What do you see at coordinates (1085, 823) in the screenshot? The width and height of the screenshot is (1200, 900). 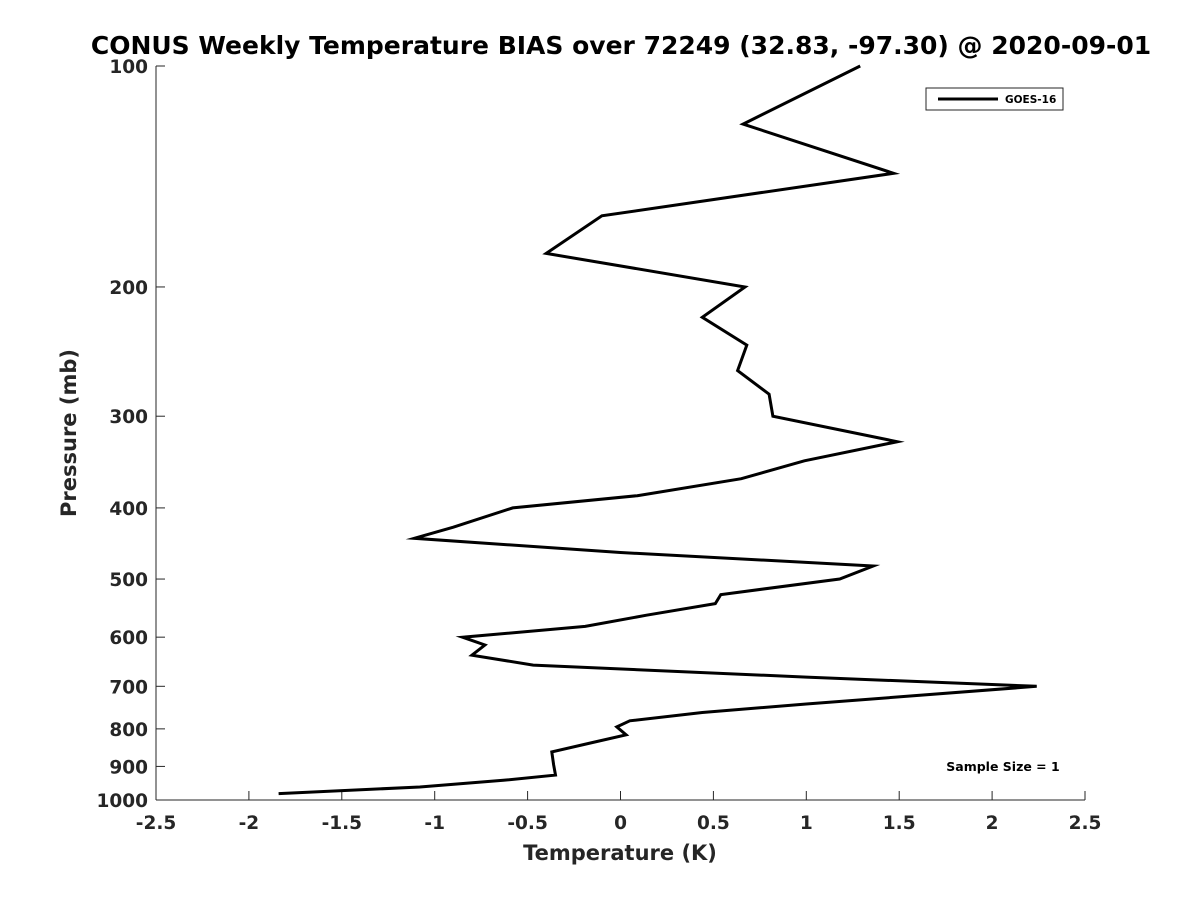 I see `x-tick-label: 2.5` at bounding box center [1085, 823].